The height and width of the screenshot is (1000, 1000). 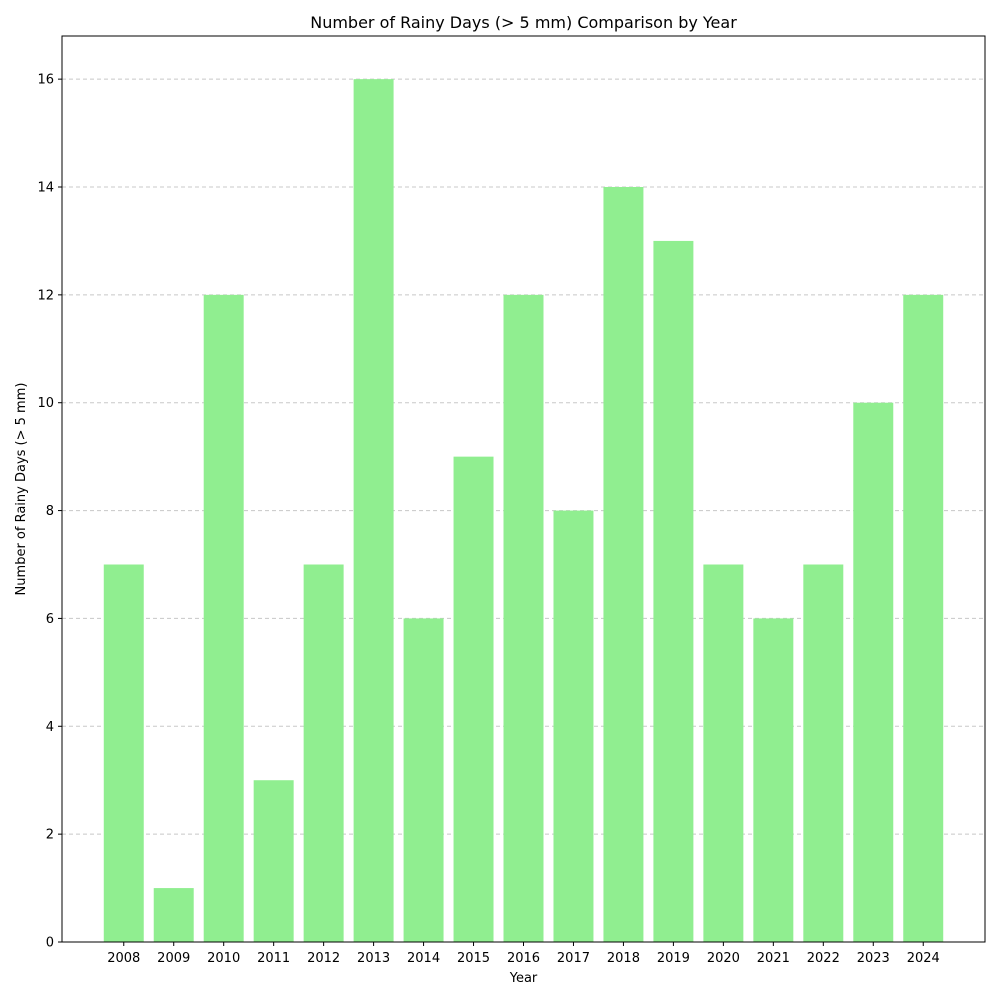 I want to click on x-tick-label: 2009, so click(x=173, y=958).